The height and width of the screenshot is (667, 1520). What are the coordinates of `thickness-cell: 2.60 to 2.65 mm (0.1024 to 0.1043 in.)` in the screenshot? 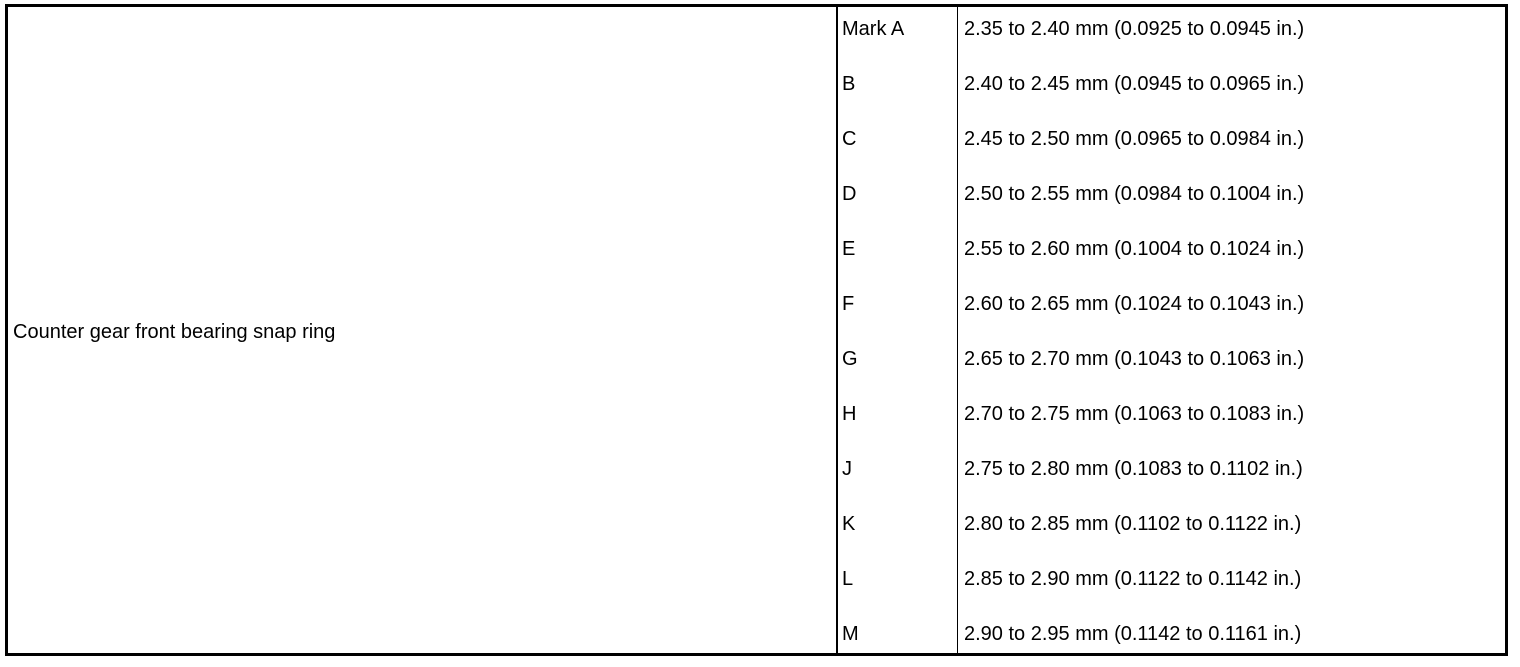 It's located at (1134, 304).